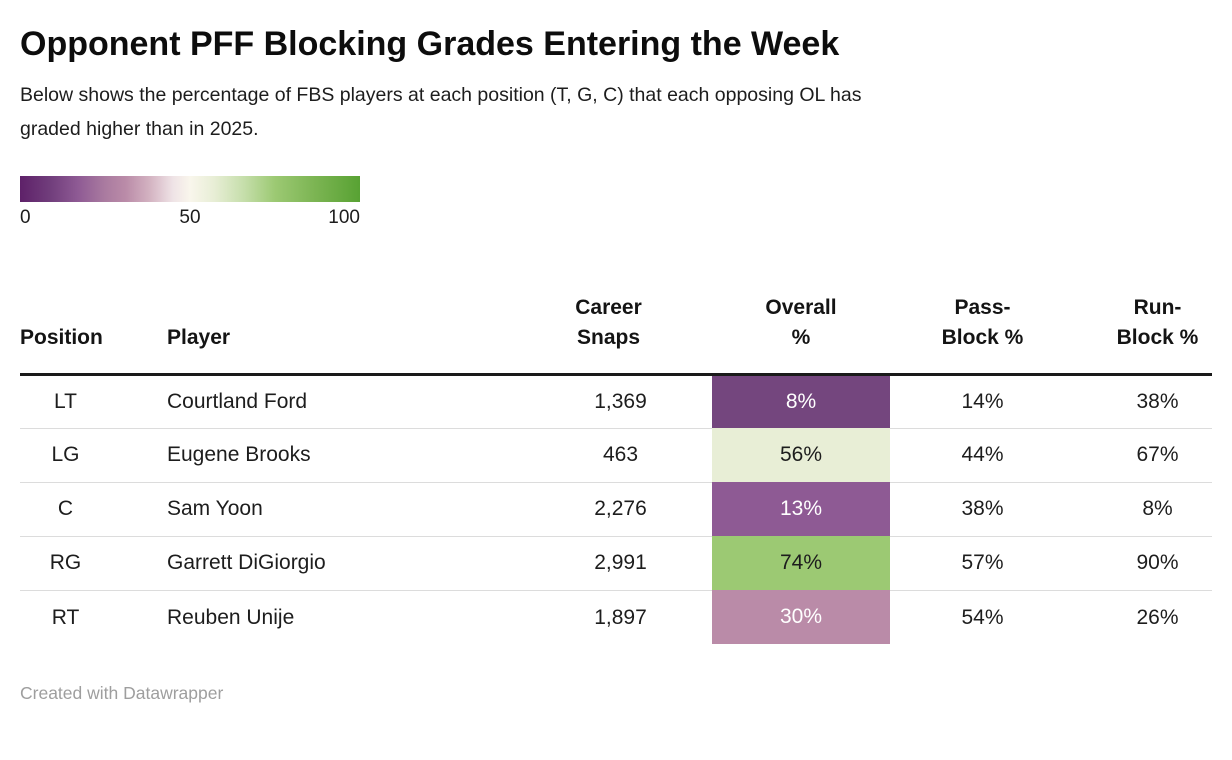 The image size is (1232, 760). I want to click on cell-career-snaps: 463, so click(608, 455).